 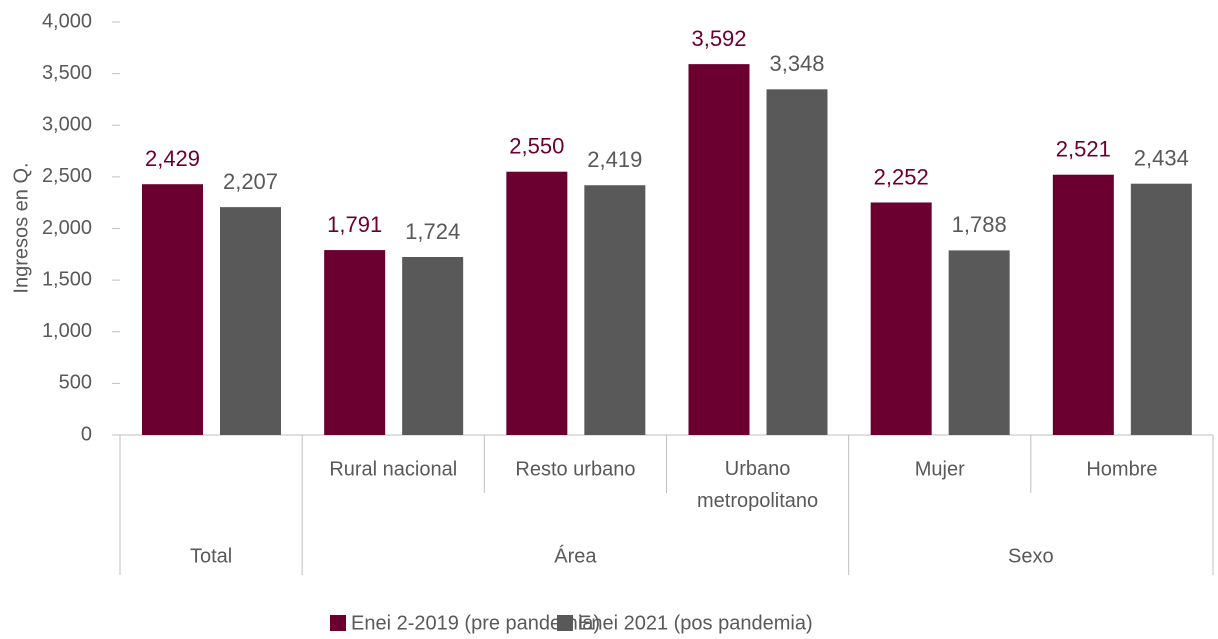 I want to click on y-tick-label: 1,000, so click(x=67, y=331).